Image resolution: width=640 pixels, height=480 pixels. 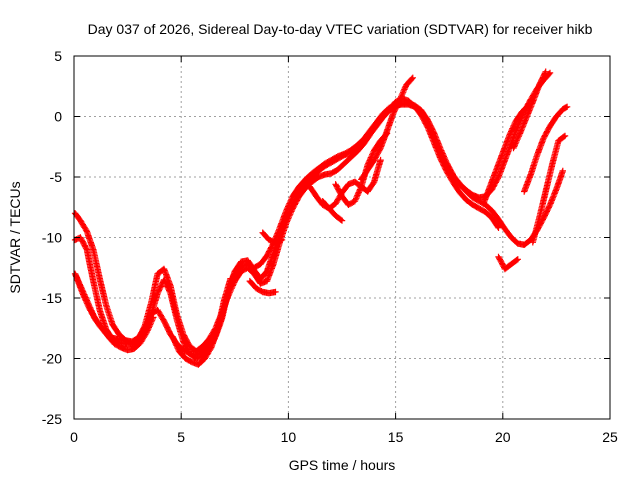 What do you see at coordinates (58, 117) in the screenshot?
I see `y-tick-label: 0` at bounding box center [58, 117].